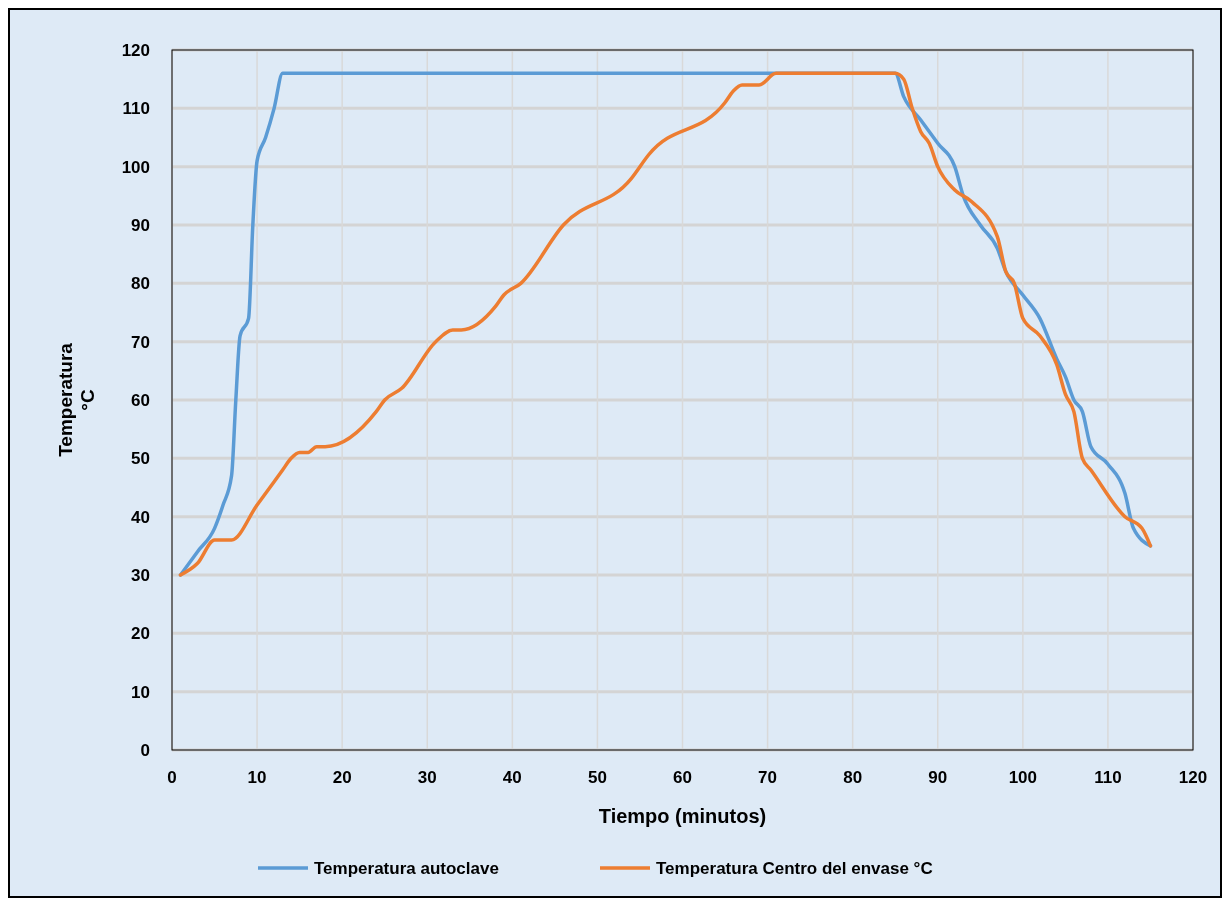 This screenshot has height=906, width=1230. What do you see at coordinates (136, 109) in the screenshot?
I see `y-tick-label: 110` at bounding box center [136, 109].